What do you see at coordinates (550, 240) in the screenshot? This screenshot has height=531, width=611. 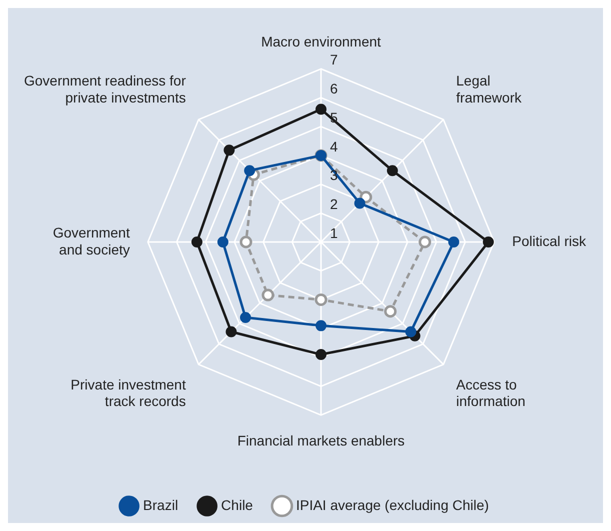 I see `spoke-label: Political risk` at bounding box center [550, 240].